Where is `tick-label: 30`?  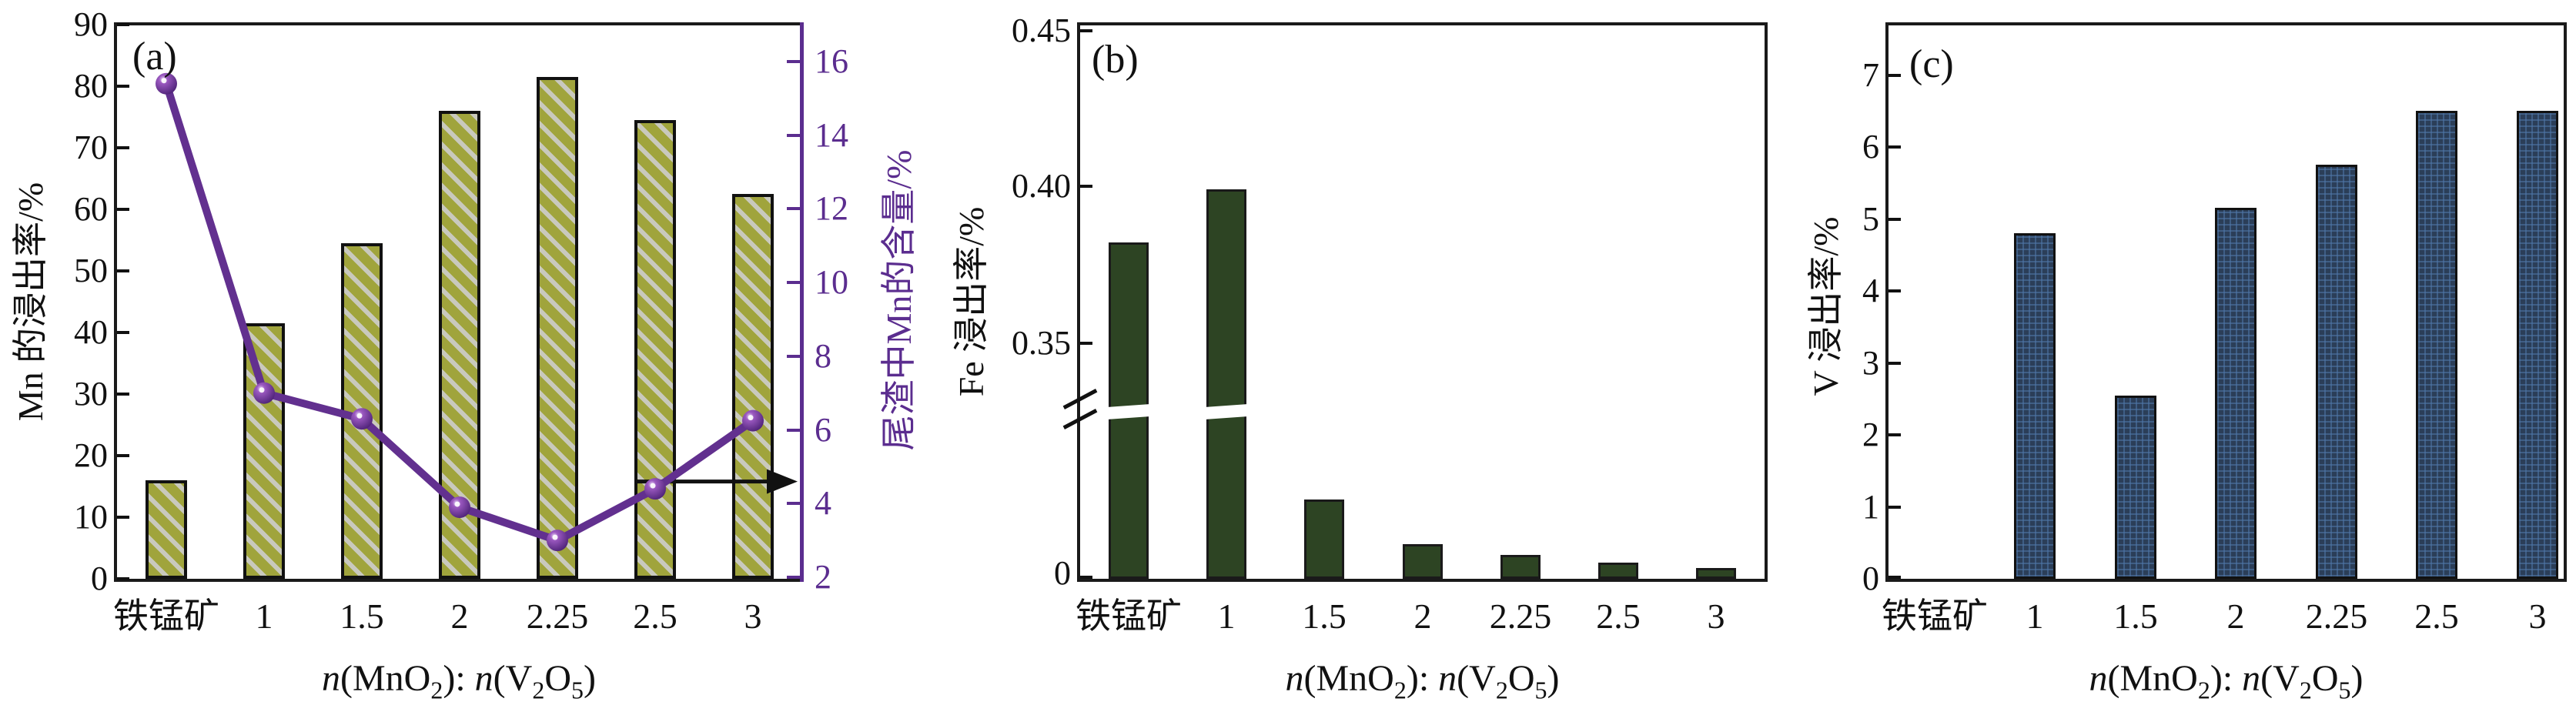 tick-label: 30 is located at coordinates (91, 394).